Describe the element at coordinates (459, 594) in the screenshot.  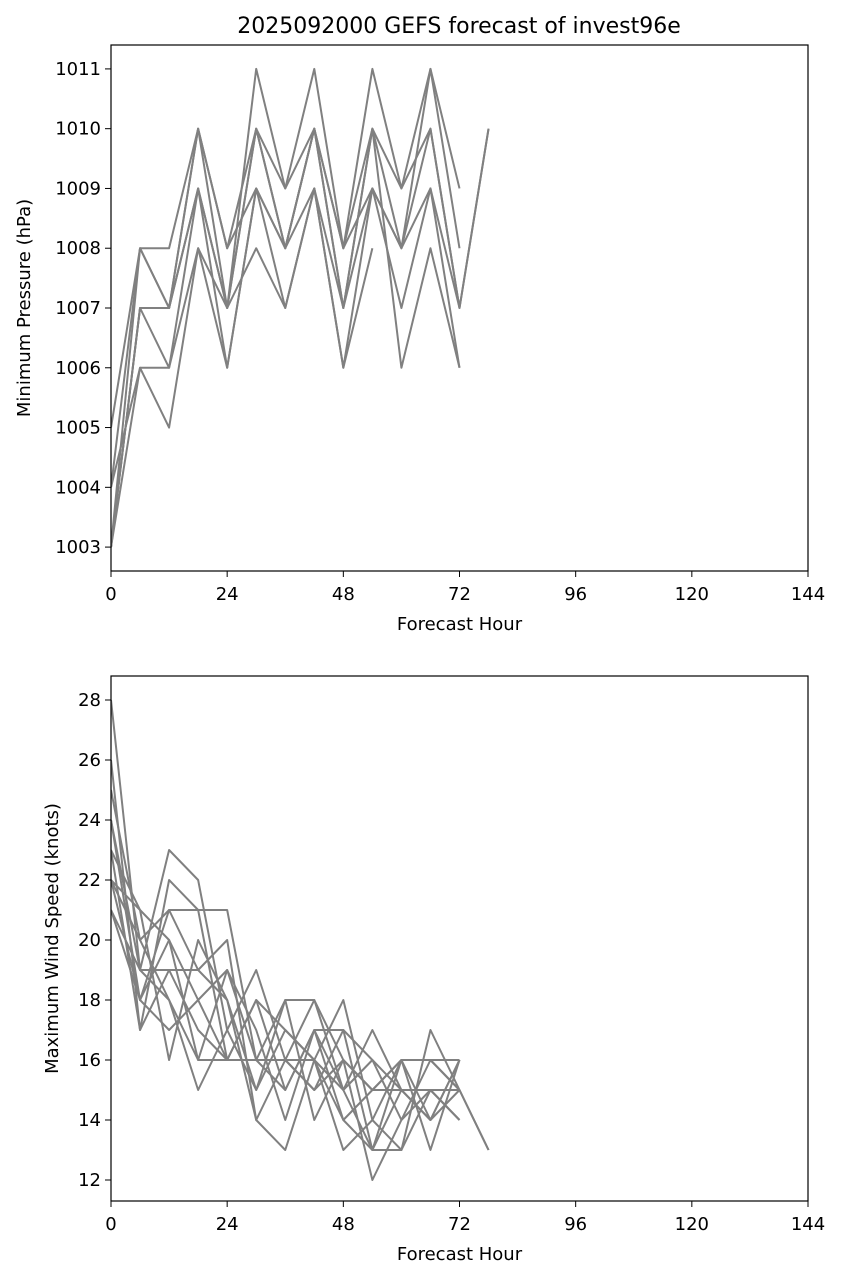
I see `pressure-x-tick-label: 72` at that location.